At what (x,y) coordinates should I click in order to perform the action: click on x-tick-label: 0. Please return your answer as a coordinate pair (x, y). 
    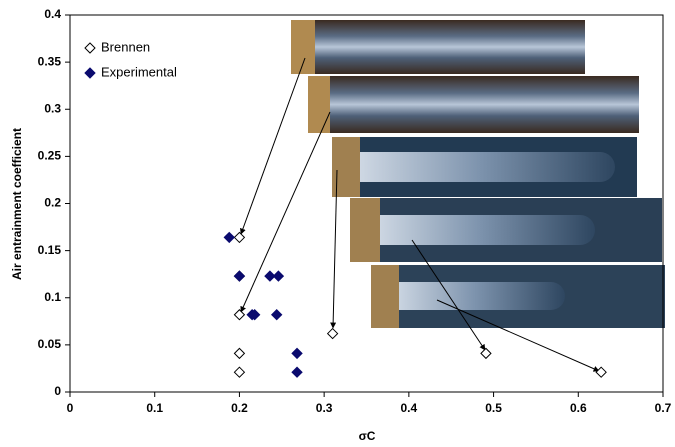
    Looking at the image, I should click on (70, 408).